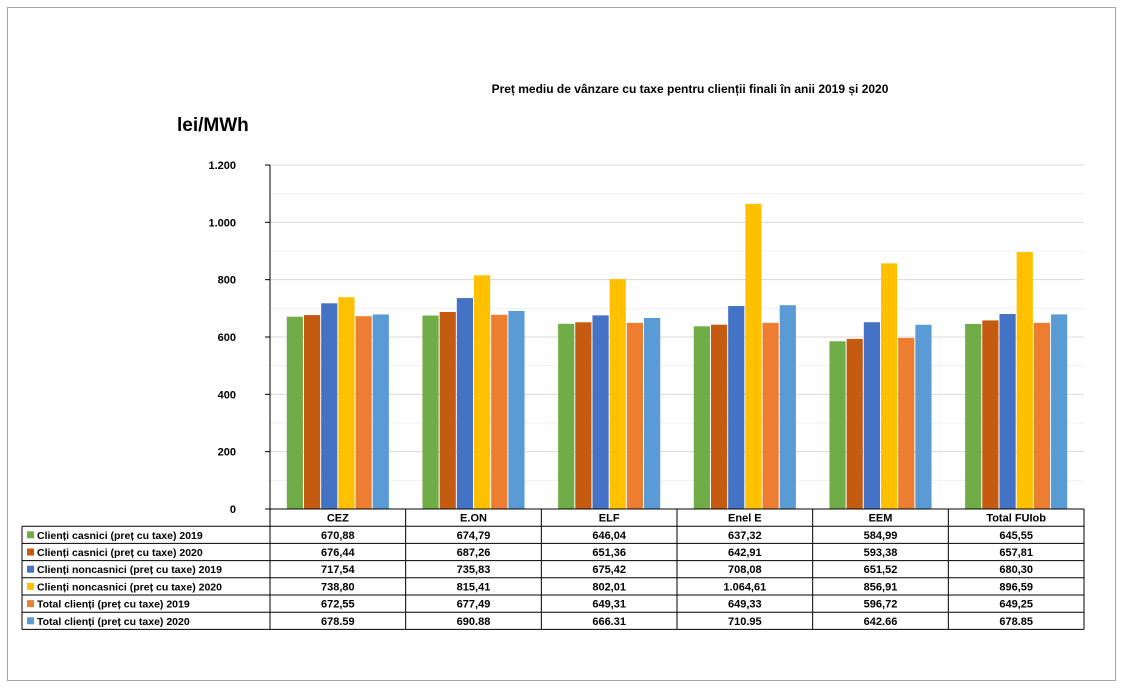 The width and height of the screenshot is (1123, 688). What do you see at coordinates (609, 605) in the screenshot?
I see `data-label: 649,31` at bounding box center [609, 605].